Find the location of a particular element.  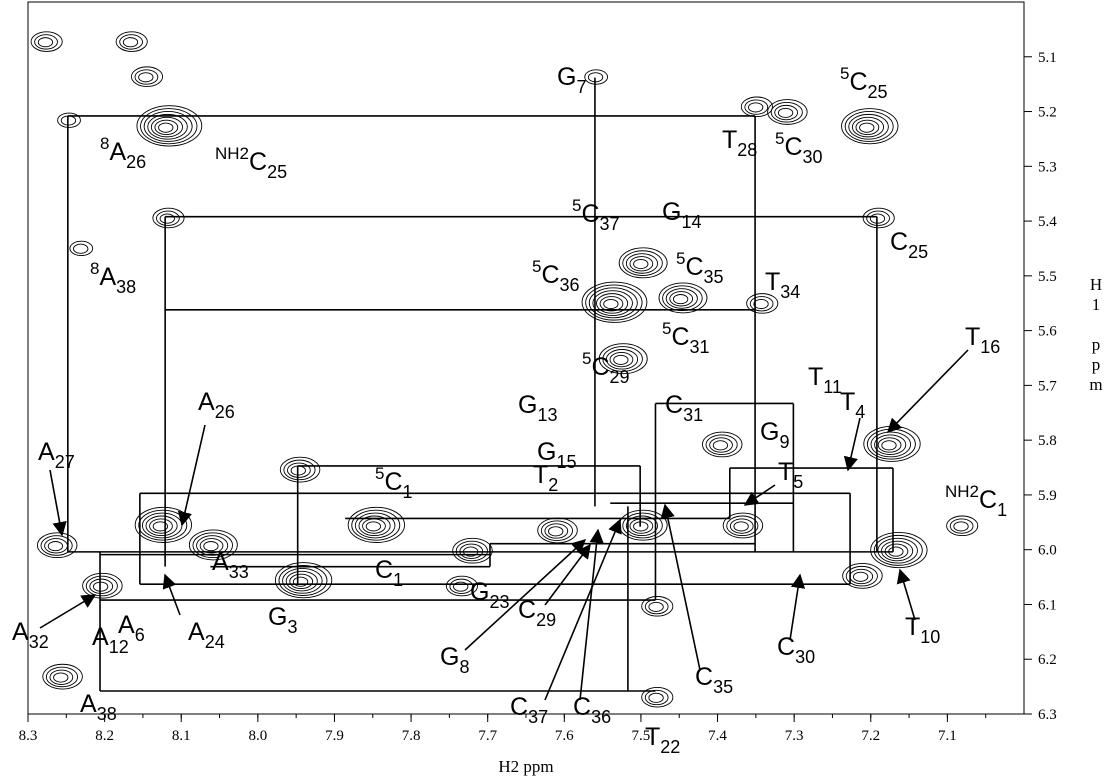

peak-label: 5C25 is located at coordinates (864, 83).